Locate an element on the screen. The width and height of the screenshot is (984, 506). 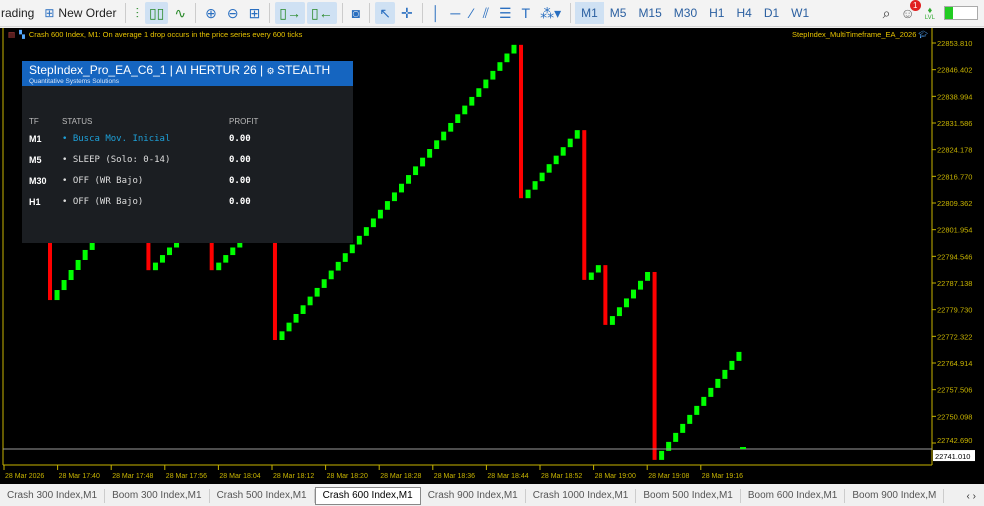
price-tick-label: 22750.098 is located at coordinates (954, 416).